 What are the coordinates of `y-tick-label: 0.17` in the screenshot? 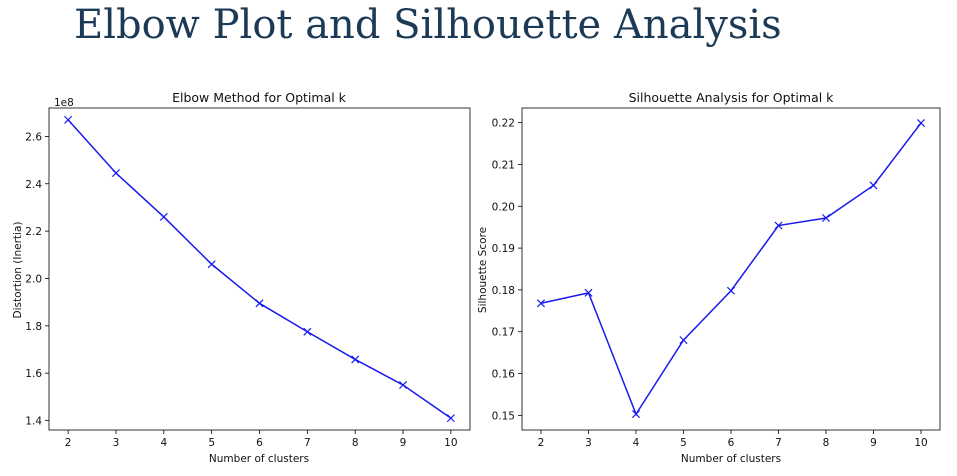 It's located at (503, 333).